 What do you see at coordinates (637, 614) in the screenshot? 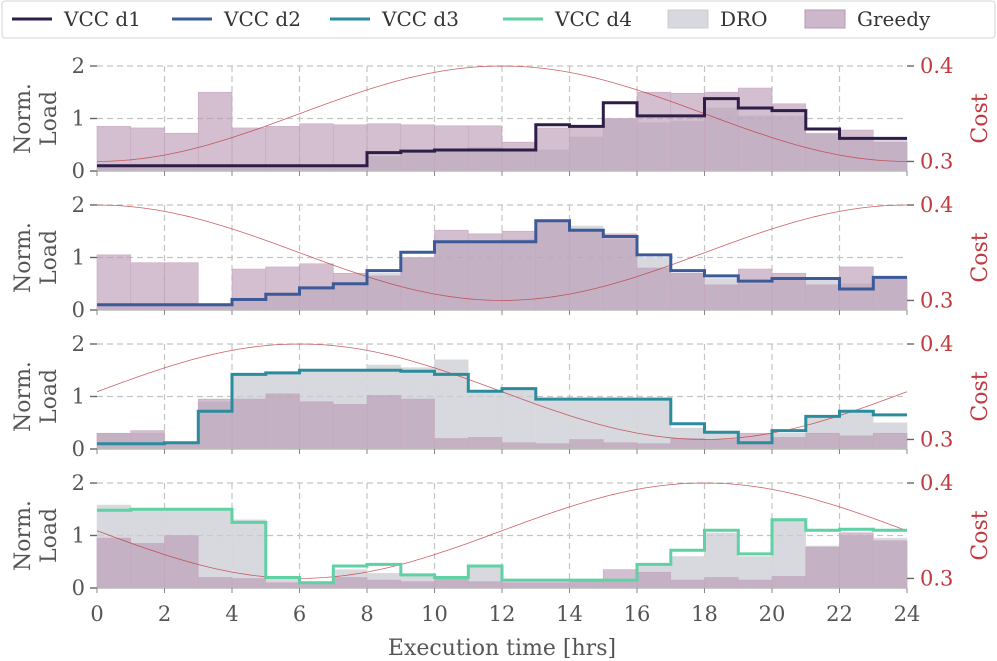
I see `x-tick-label: 16` at bounding box center [637, 614].